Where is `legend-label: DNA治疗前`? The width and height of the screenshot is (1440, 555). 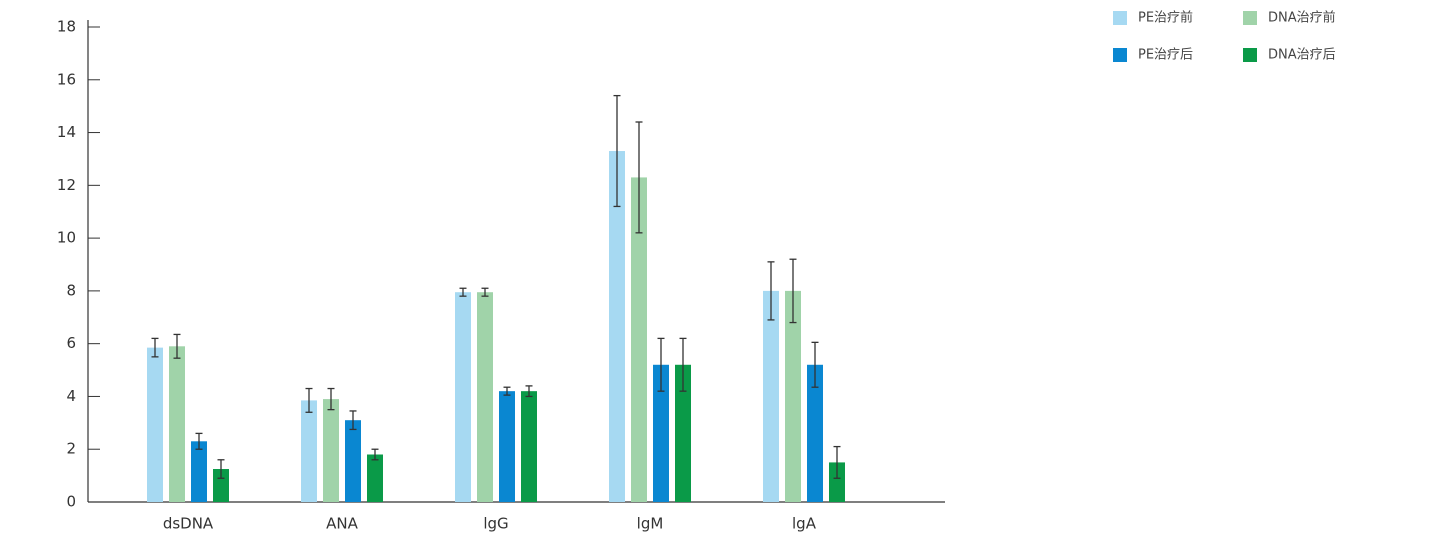 legend-label: DNA治疗前 is located at coordinates (1302, 18).